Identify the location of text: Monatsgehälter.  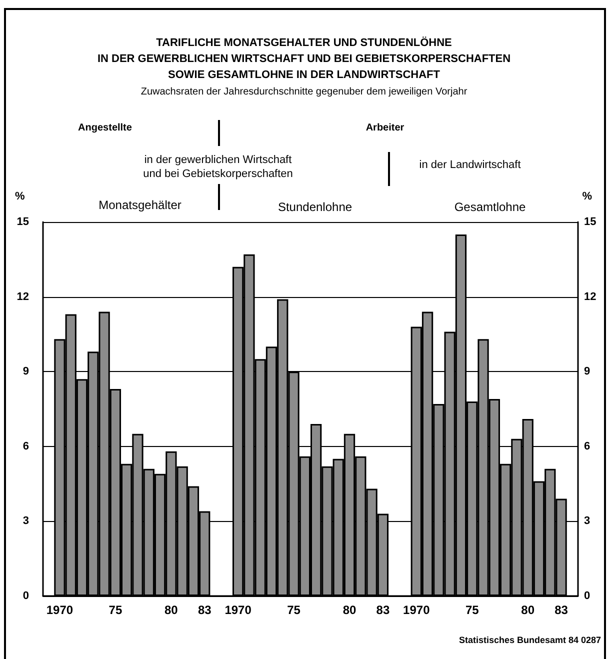
(140, 205).